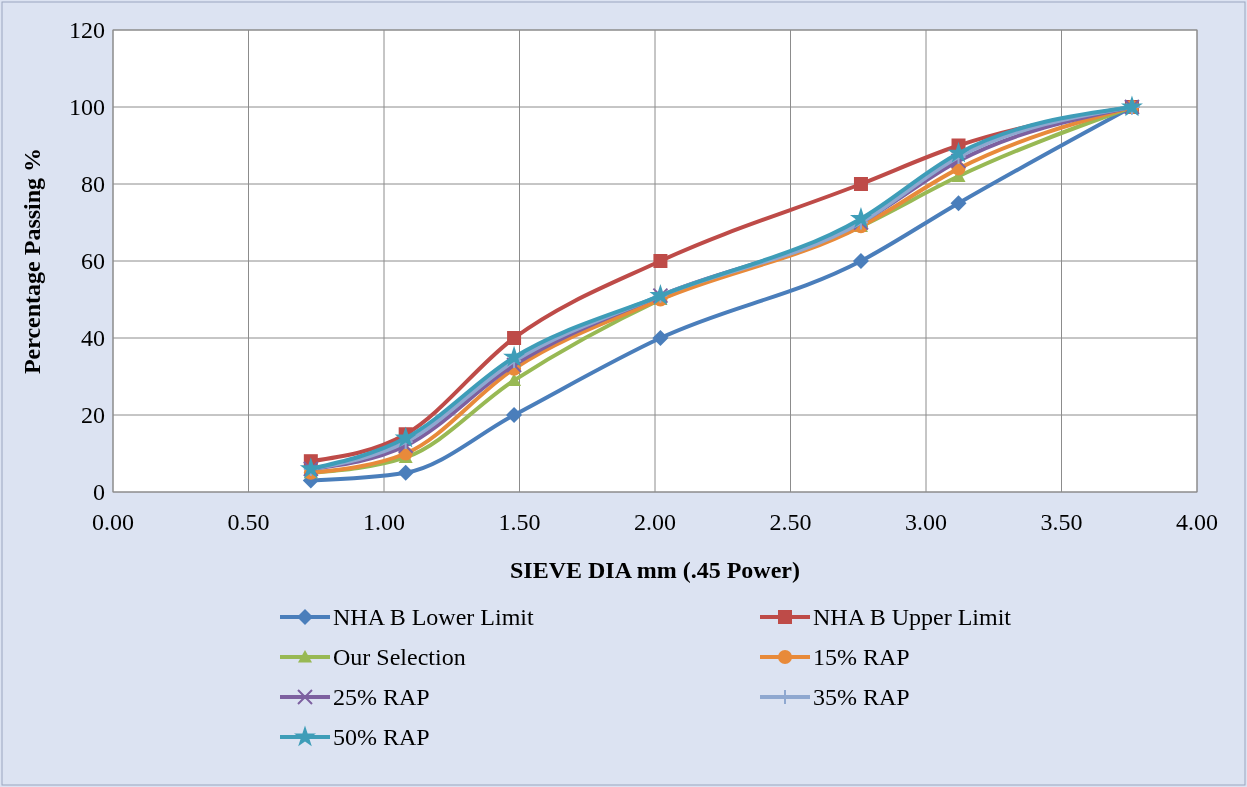  I want to click on x-tick-label: 1.50, so click(519, 522).